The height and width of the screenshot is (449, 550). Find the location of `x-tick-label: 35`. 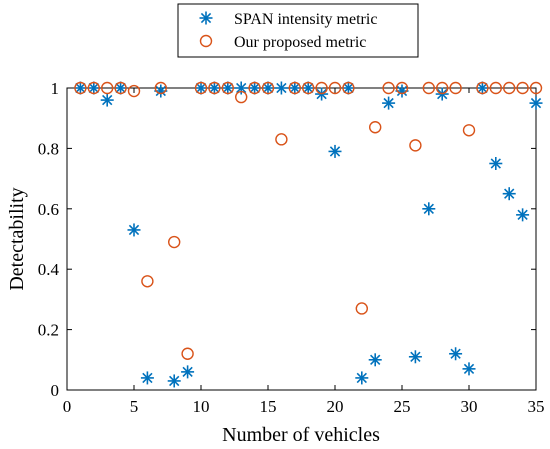

x-tick-label: 35 is located at coordinates (536, 406).